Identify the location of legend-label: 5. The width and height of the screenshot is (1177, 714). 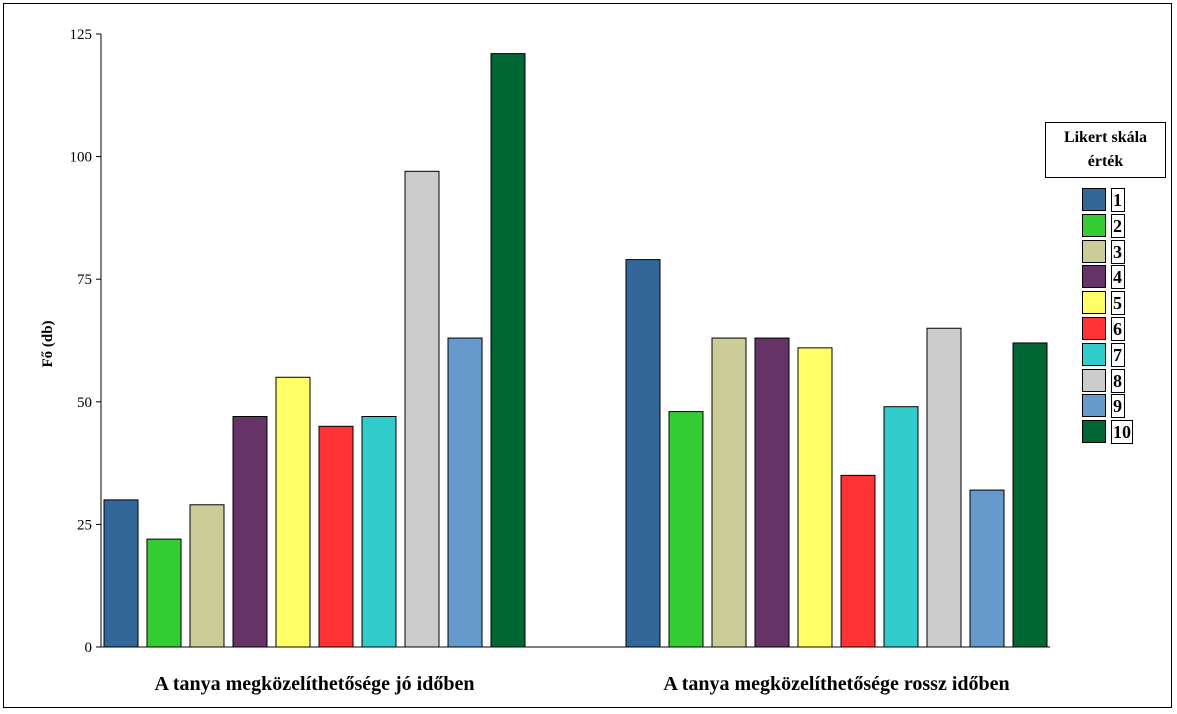
(1118, 303).